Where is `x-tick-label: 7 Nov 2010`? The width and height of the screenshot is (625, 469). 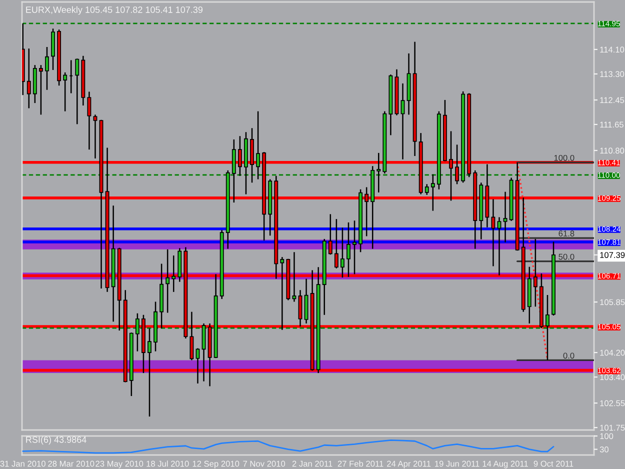
x-tick-label: 7 Nov 2010 is located at coordinates (264, 463).